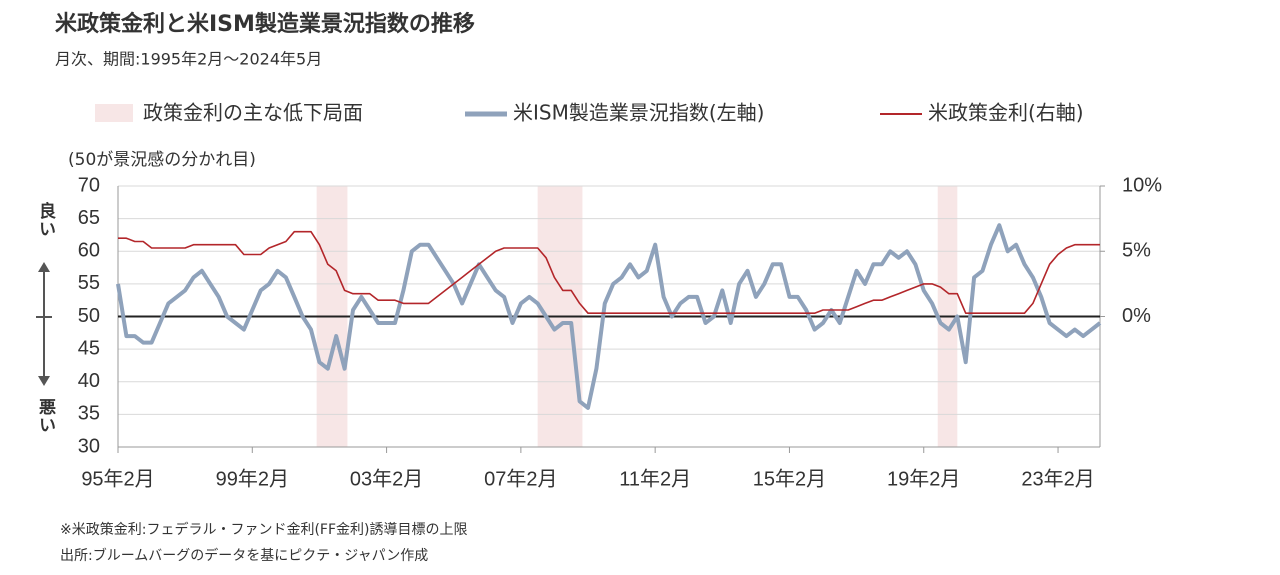 Image resolution: width=1280 pixels, height=575 pixels. I want to click on y-tick-label: 60, so click(89, 251).